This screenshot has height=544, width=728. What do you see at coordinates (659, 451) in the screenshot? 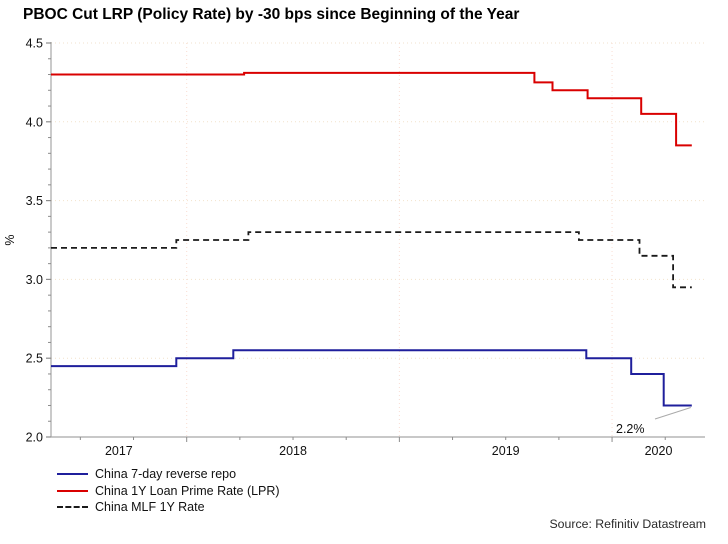
I see `x-tick-label: 2020` at bounding box center [659, 451].